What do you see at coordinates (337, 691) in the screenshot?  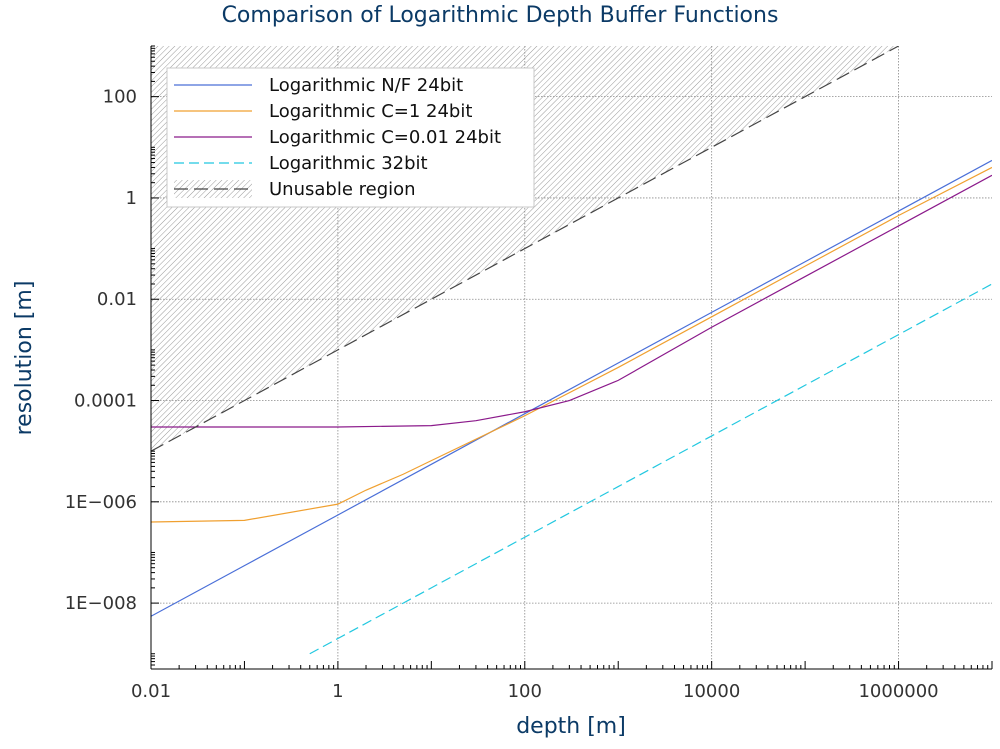 I see `x-tick-label: 1` at bounding box center [337, 691].